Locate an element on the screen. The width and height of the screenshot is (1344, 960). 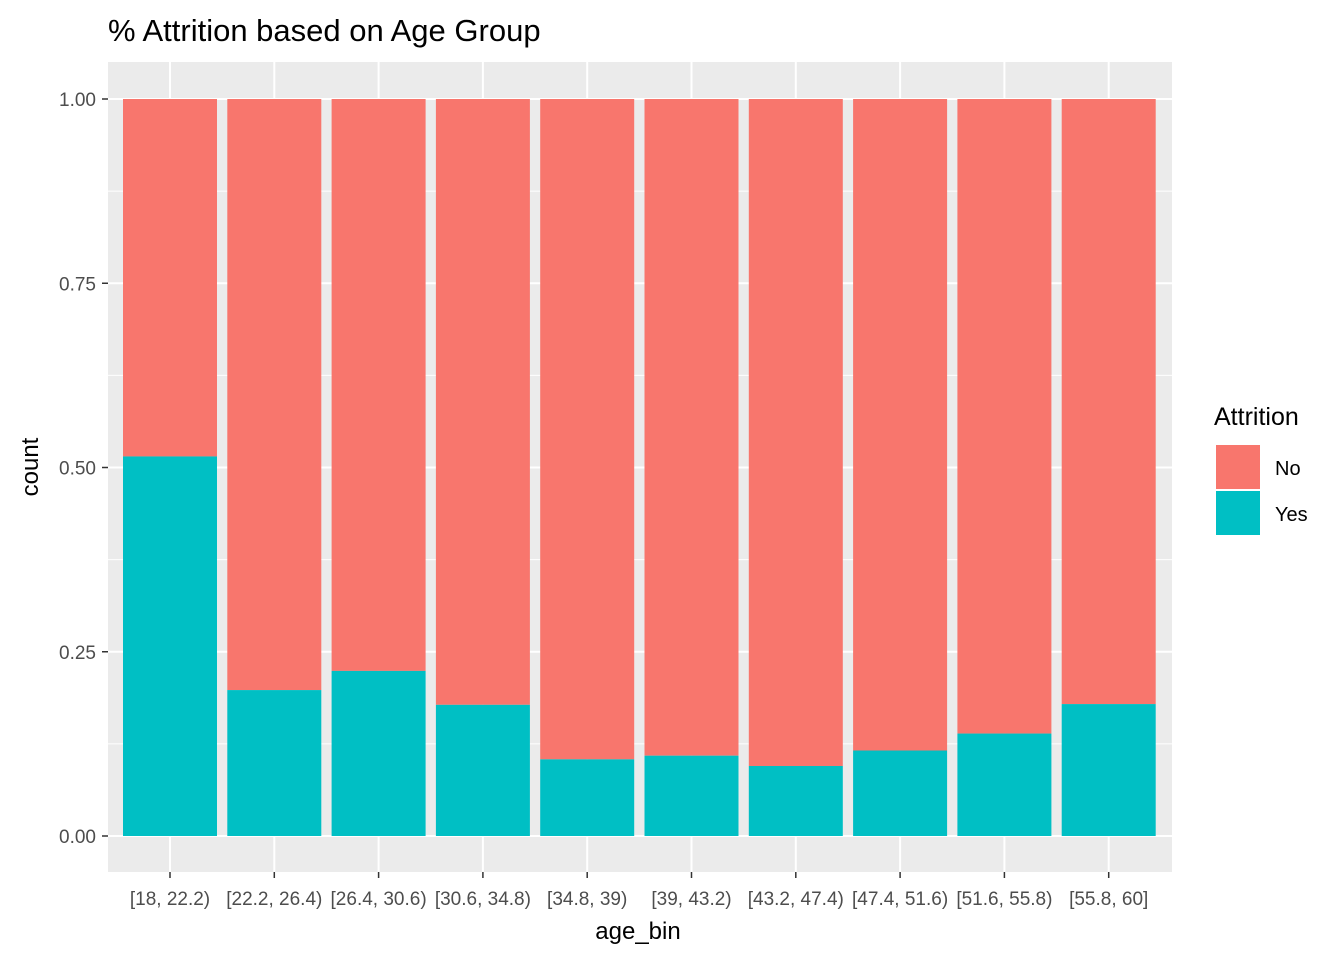
y-tick-label: 0.25 is located at coordinates (77, 653).